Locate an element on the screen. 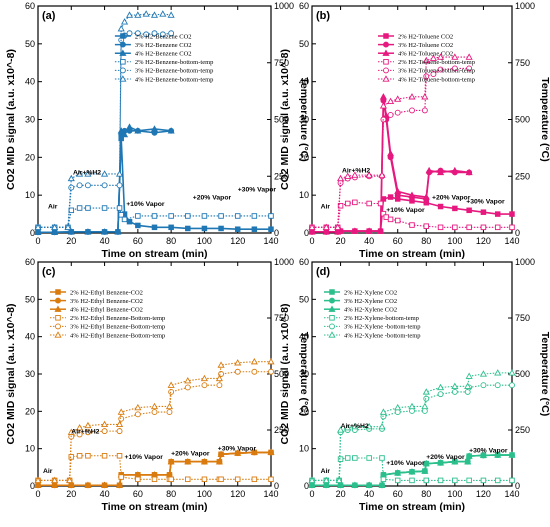 This screenshot has height=527, width=550. y2-axis-title: Temperature (°C) is located at coordinates (304, 119).